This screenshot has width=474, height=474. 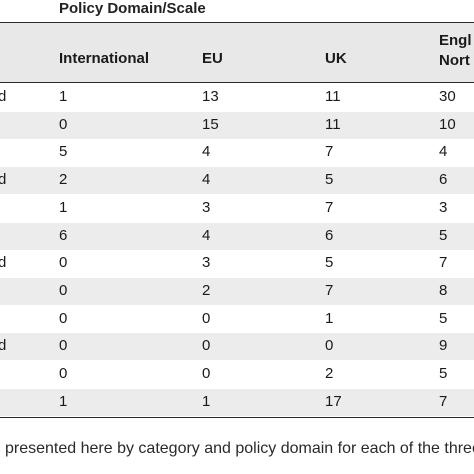 What do you see at coordinates (237, 152) in the screenshot?
I see `table-row: 5 4 7 4` at bounding box center [237, 152].